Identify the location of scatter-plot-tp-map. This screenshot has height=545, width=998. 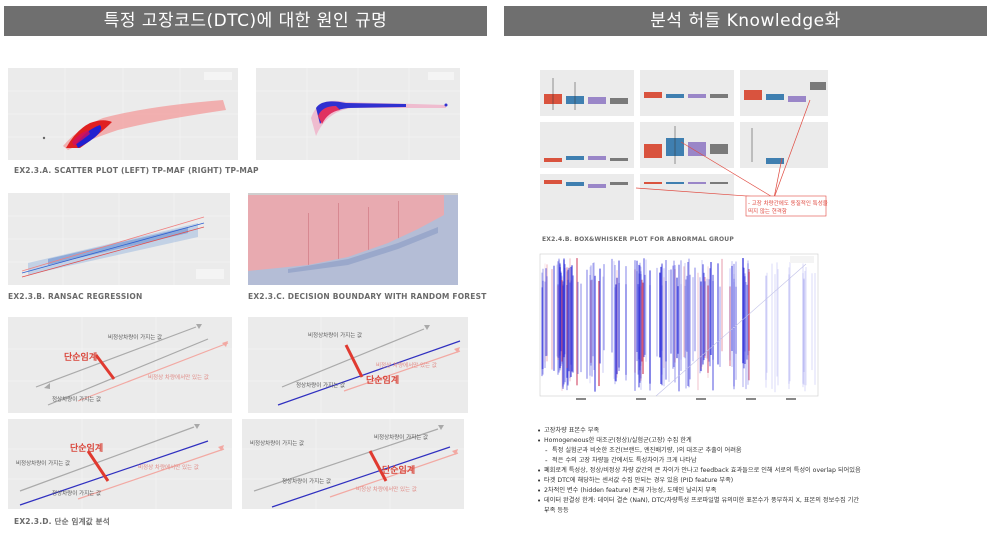
(358, 114).